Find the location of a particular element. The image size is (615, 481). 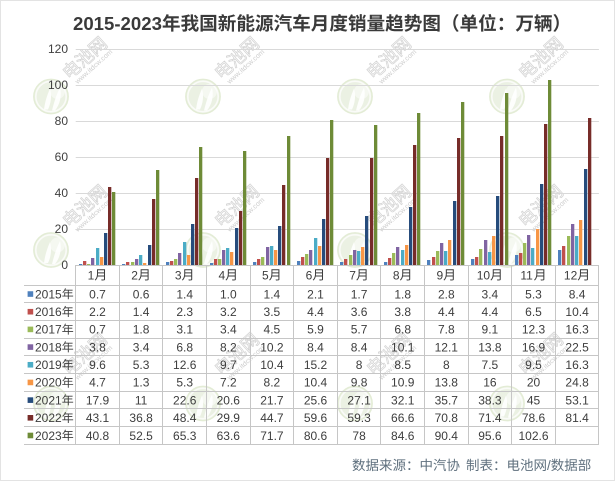

svg-text: 16 is located at coordinates (490, 383).